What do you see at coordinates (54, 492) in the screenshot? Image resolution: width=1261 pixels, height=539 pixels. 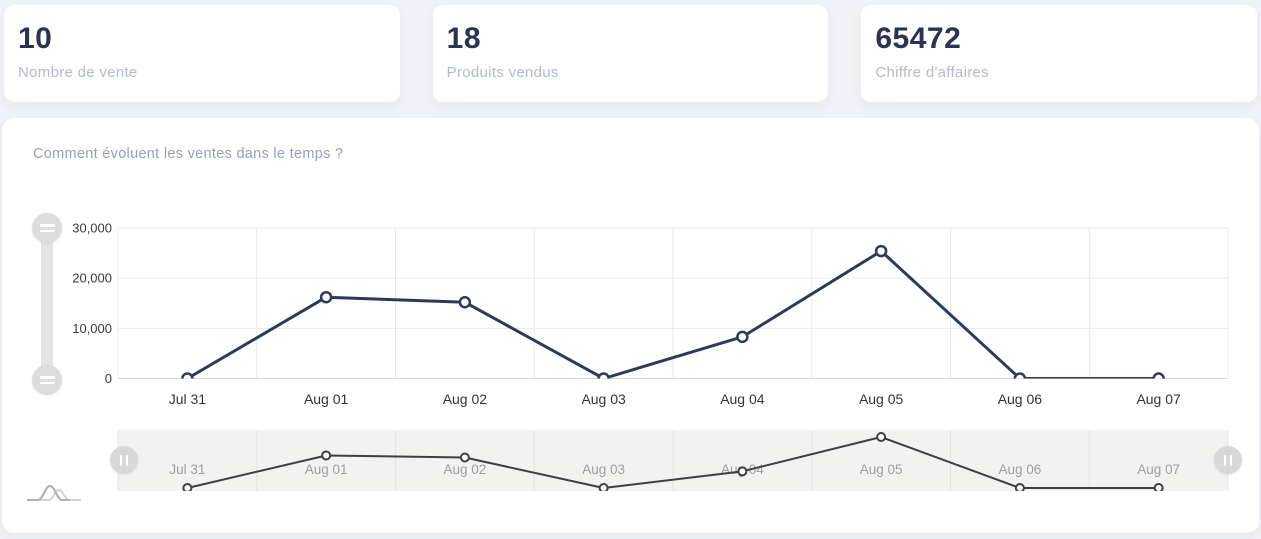 I see `area-chart-icon` at bounding box center [54, 492].